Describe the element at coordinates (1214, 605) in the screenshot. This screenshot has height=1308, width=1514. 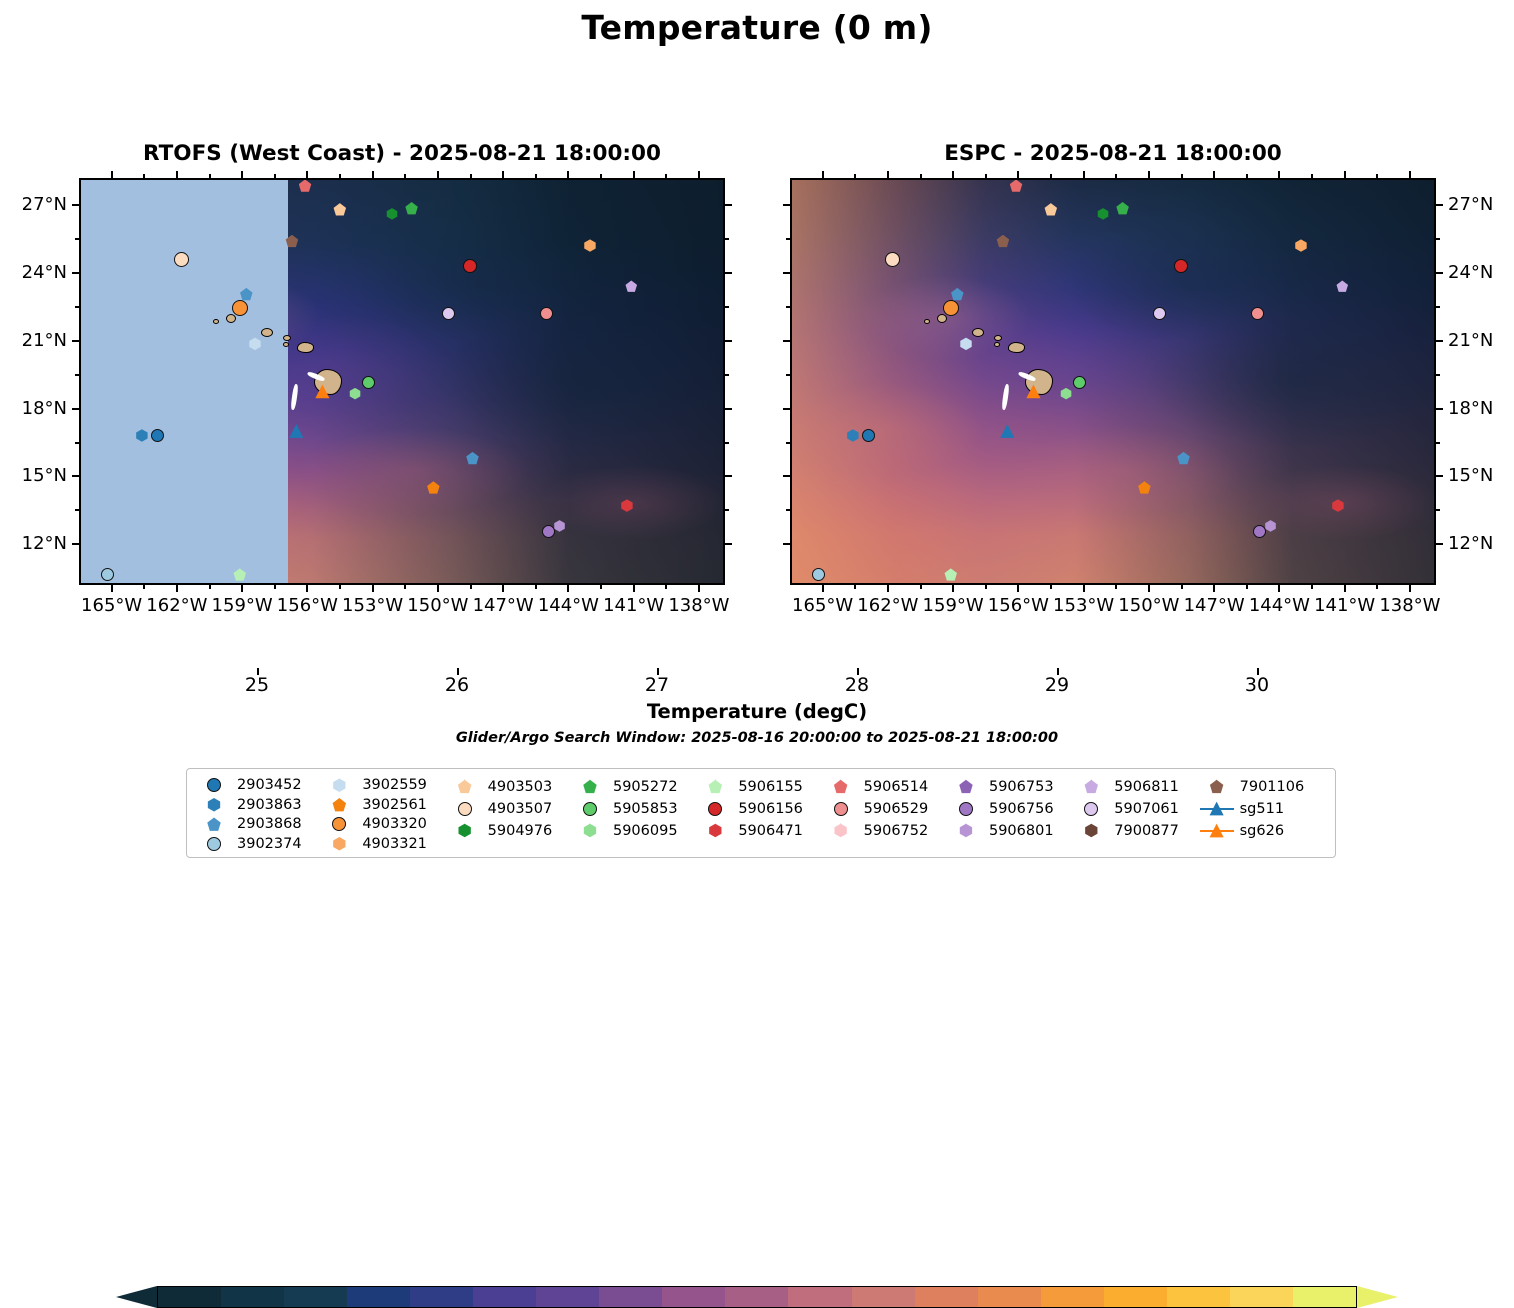
I see `xtick-label: 147°W` at that location.